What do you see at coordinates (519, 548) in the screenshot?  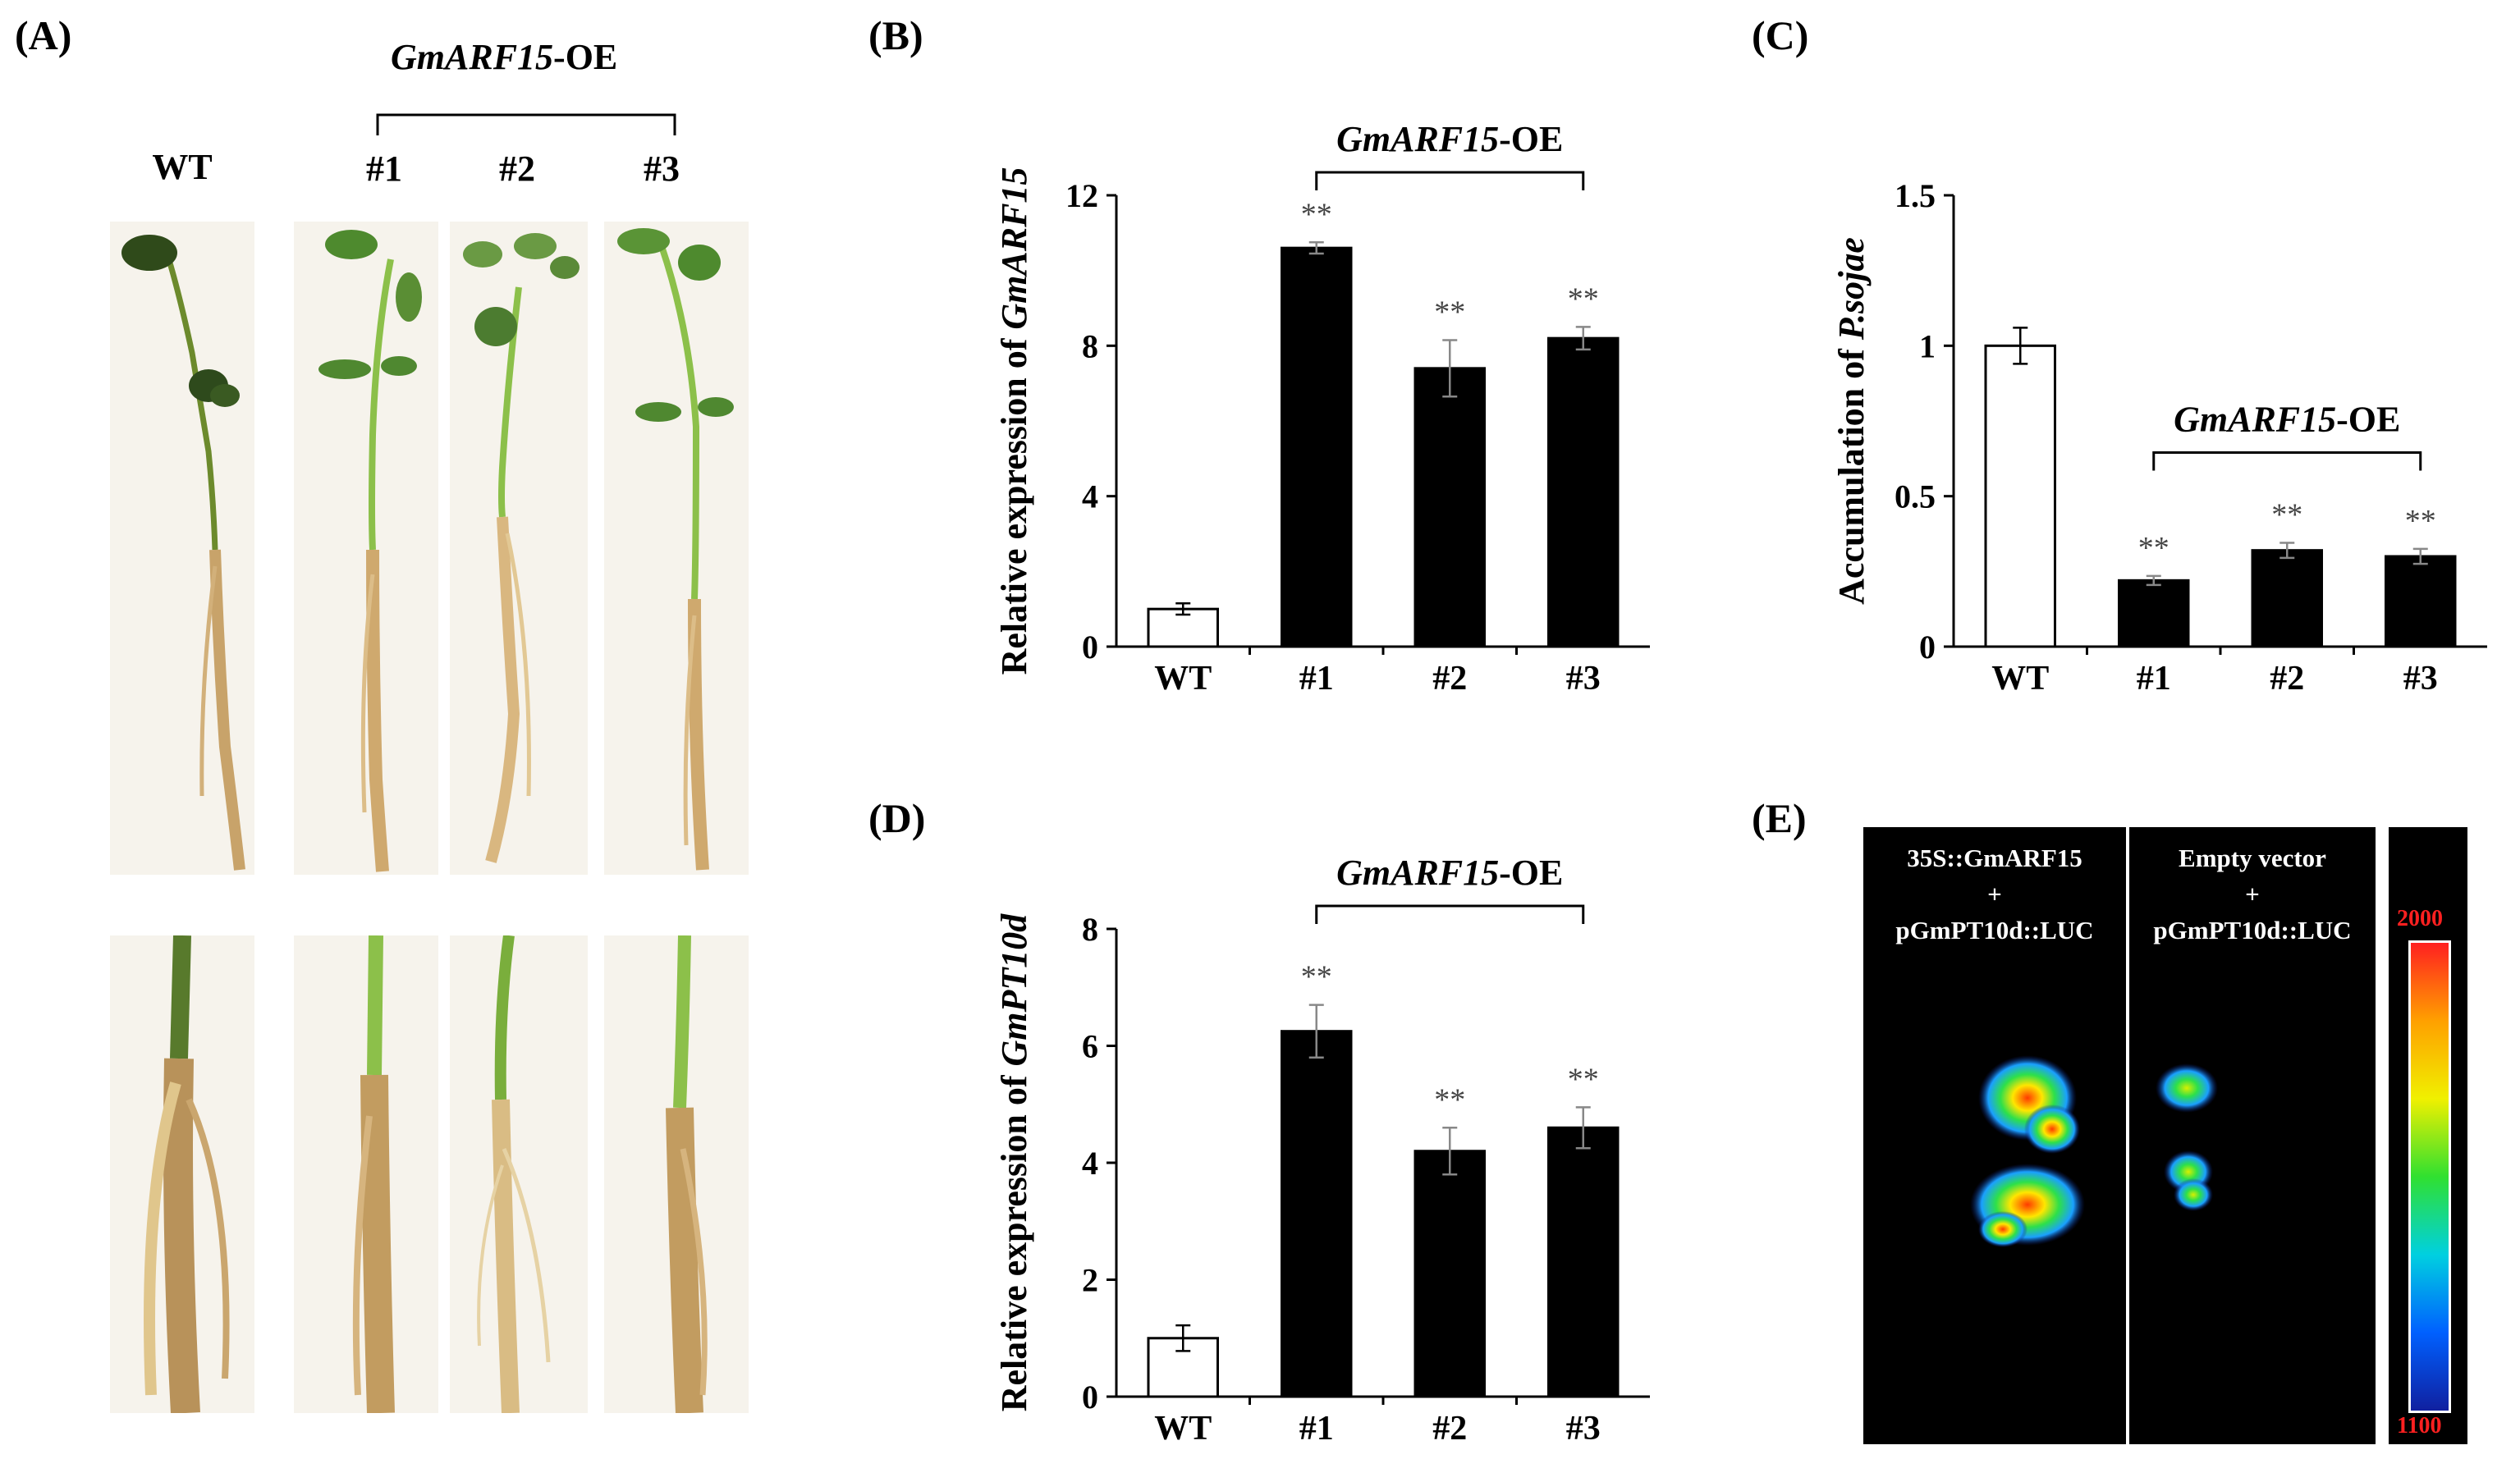 I see `photo-line-2-seedling` at bounding box center [519, 548].